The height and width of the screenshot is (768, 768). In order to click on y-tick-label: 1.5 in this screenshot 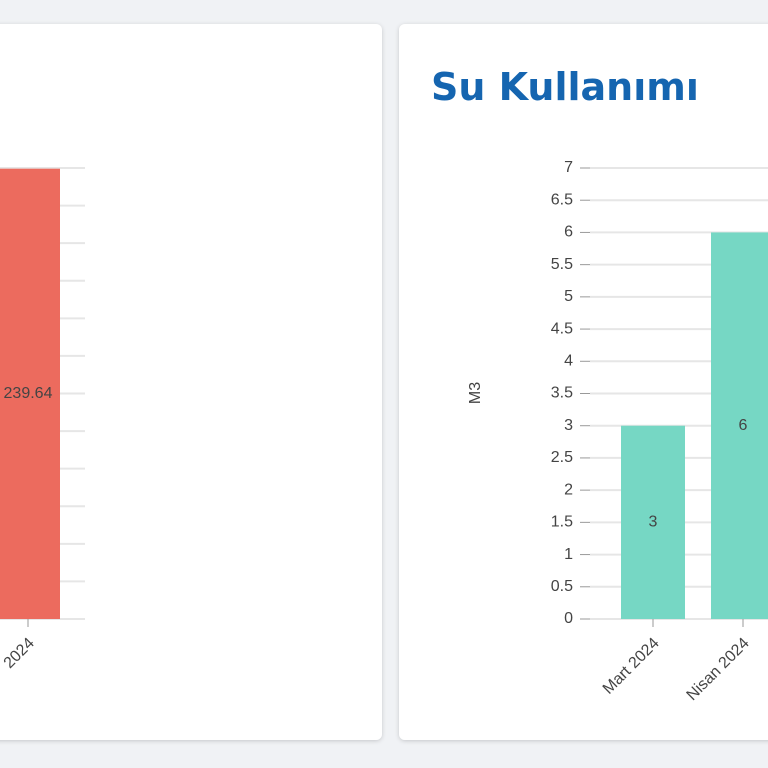, I will do `click(562, 522)`.